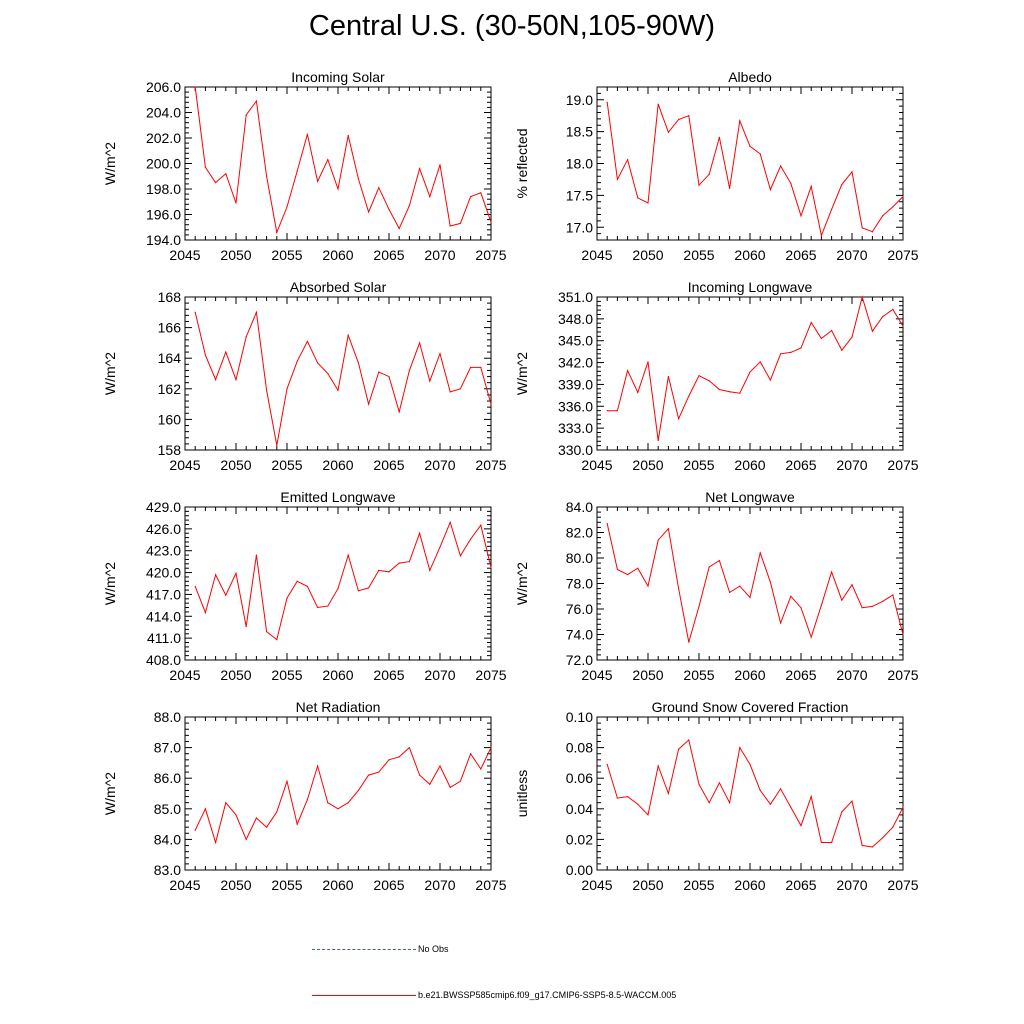 The width and height of the screenshot is (1024, 1024). Describe the element at coordinates (170, 389) in the screenshot. I see `y-tick-label: 162` at that location.